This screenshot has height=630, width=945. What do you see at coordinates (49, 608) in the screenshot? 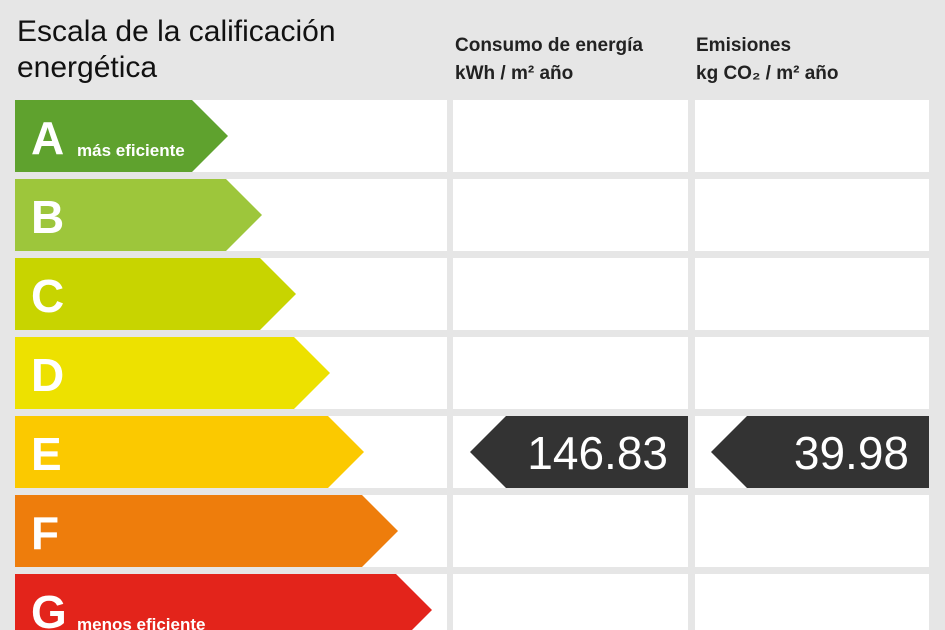
I see `rating-letter: G` at bounding box center [49, 608].